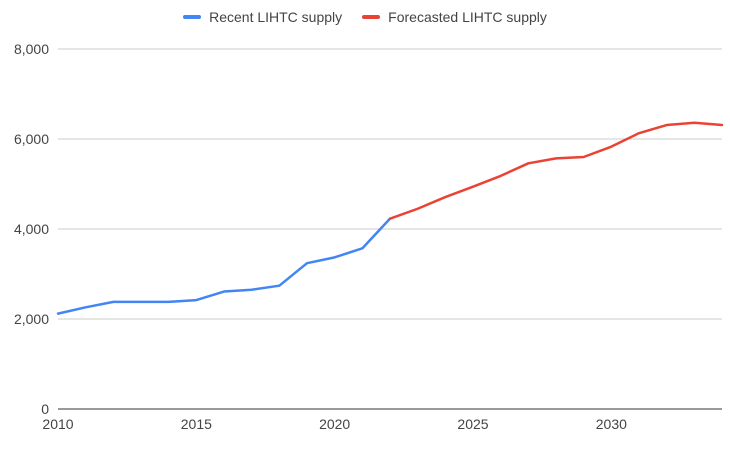 The image size is (730, 450). What do you see at coordinates (371, 17) in the screenshot?
I see `legend-swatch-forecast` at bounding box center [371, 17].